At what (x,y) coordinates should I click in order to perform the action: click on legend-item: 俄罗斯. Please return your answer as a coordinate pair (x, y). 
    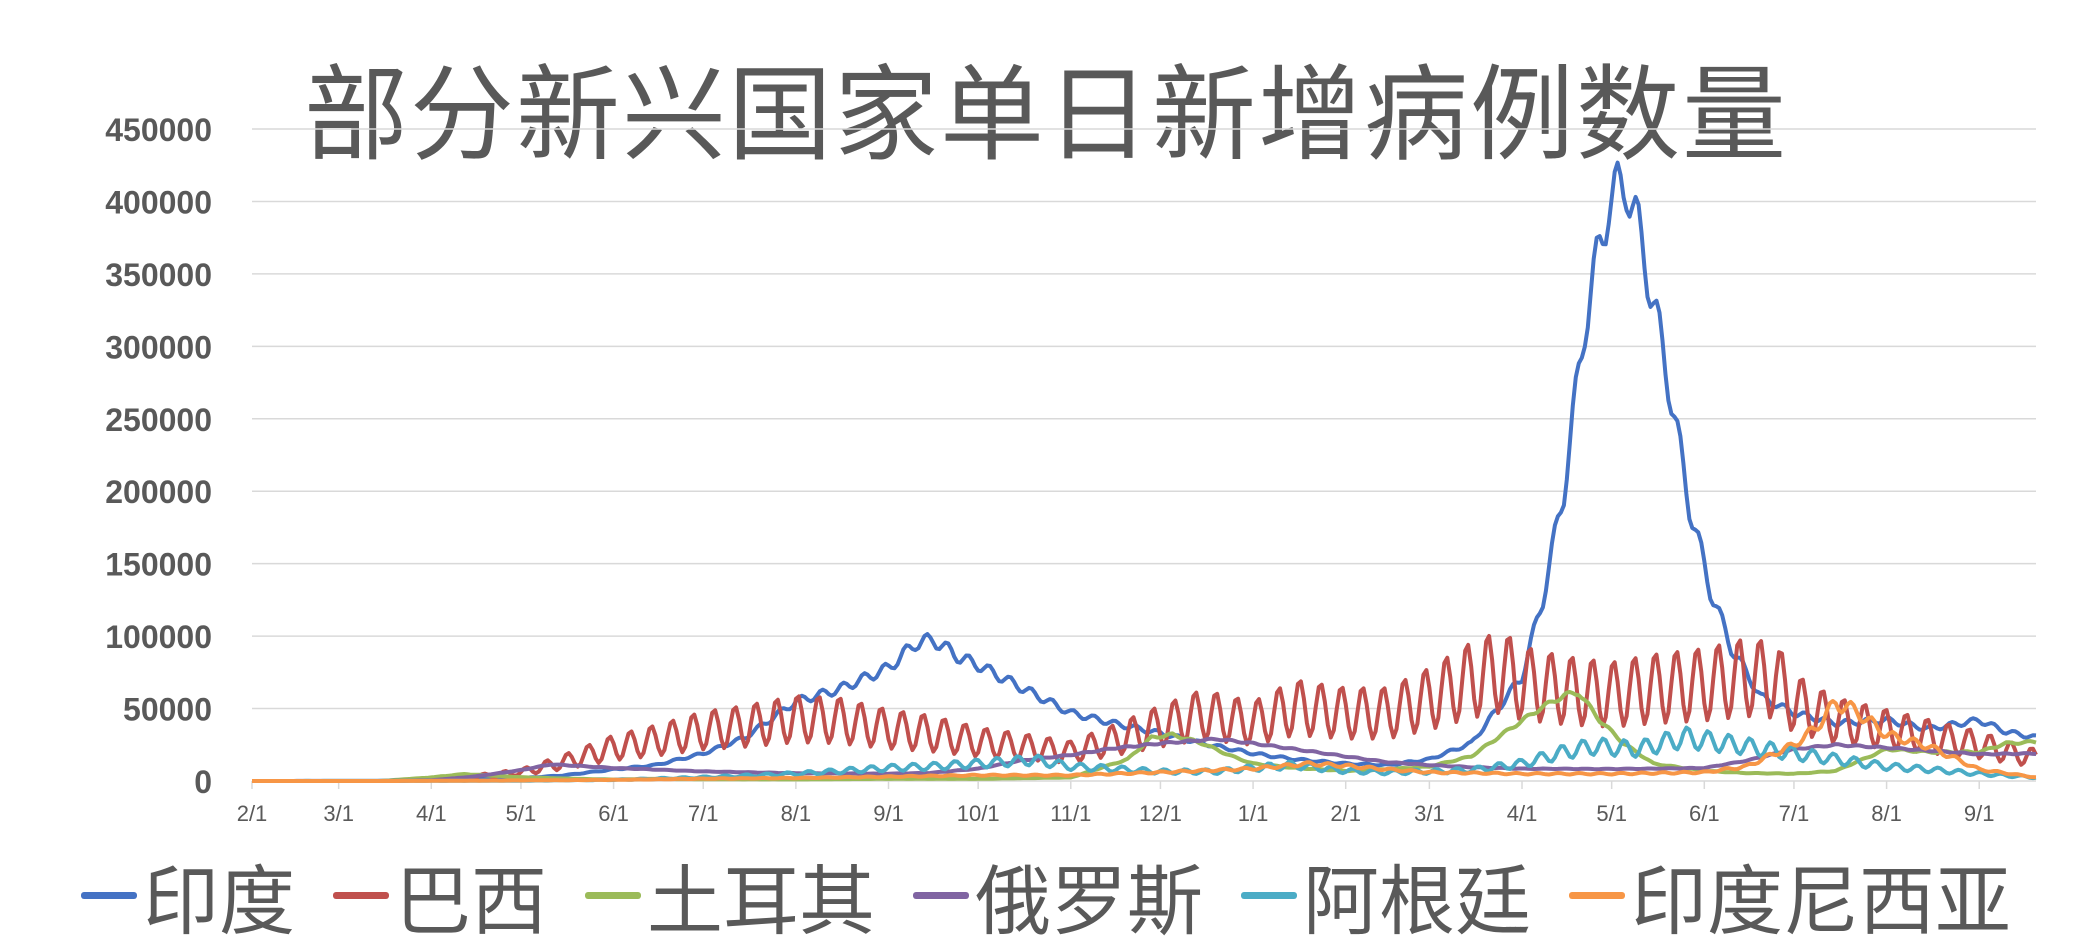
    Looking at the image, I should click on (1058, 895).